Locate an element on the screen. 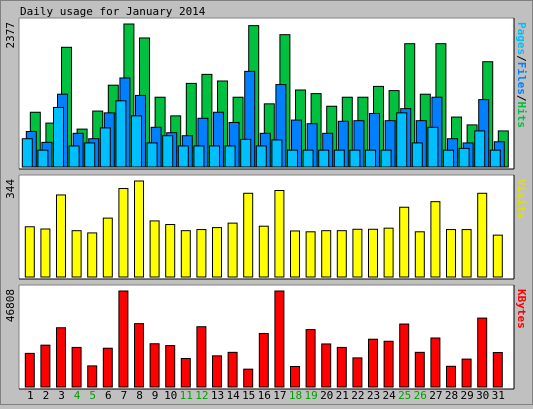 The height and width of the screenshot is (409, 533). day-label-7: 7 is located at coordinates (124, 395).